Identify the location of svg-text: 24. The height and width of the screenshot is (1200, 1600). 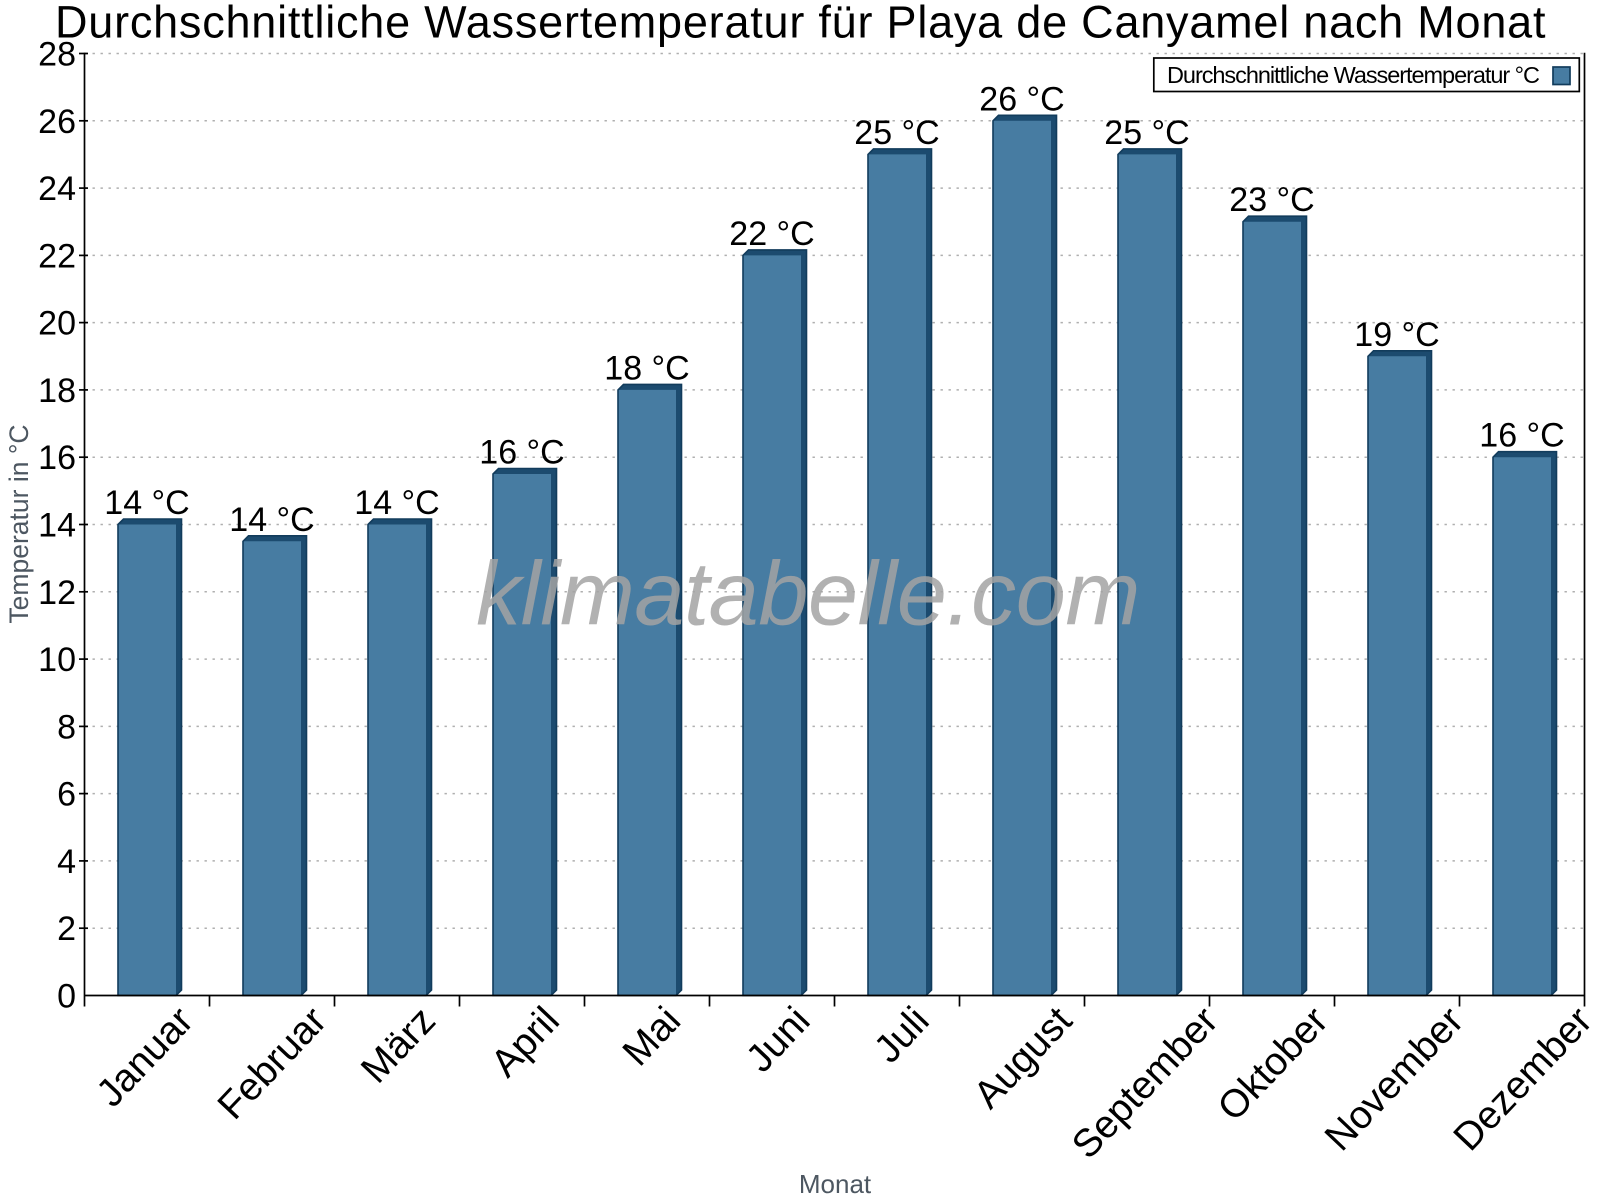
(57, 189).